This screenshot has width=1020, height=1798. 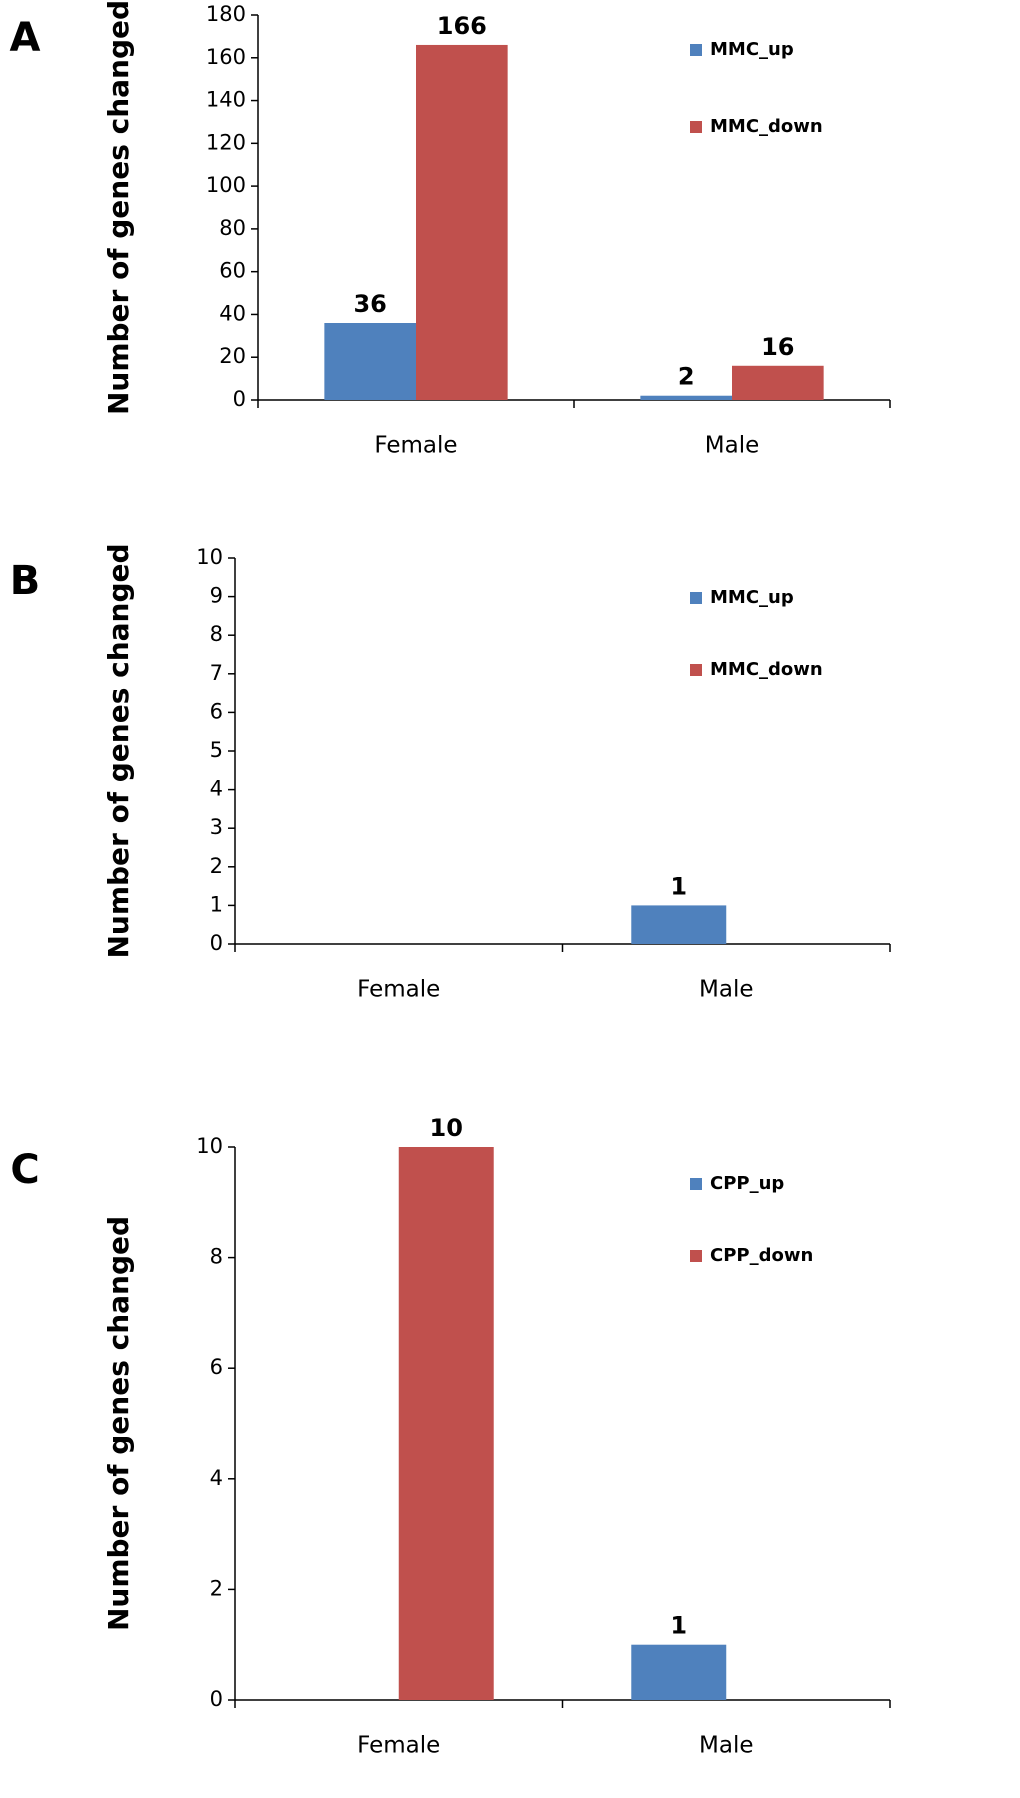 What do you see at coordinates (216, 750) in the screenshot?
I see `y-tick-label: 5` at bounding box center [216, 750].